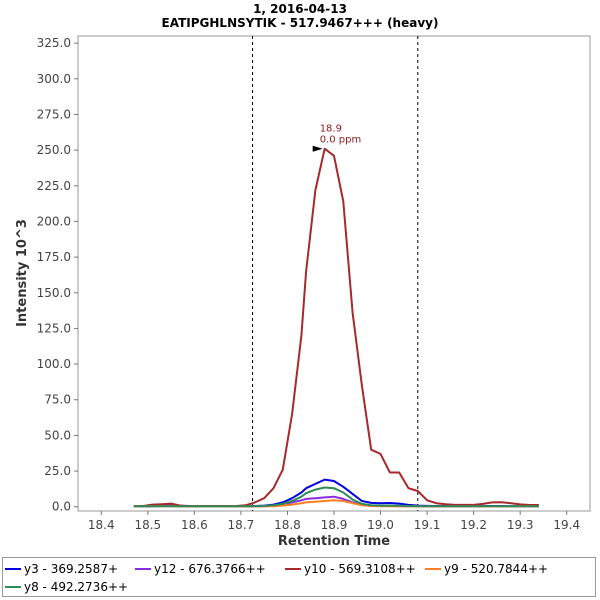  I want to click on legend-item: y12 - 676.3766++, so click(200, 569).